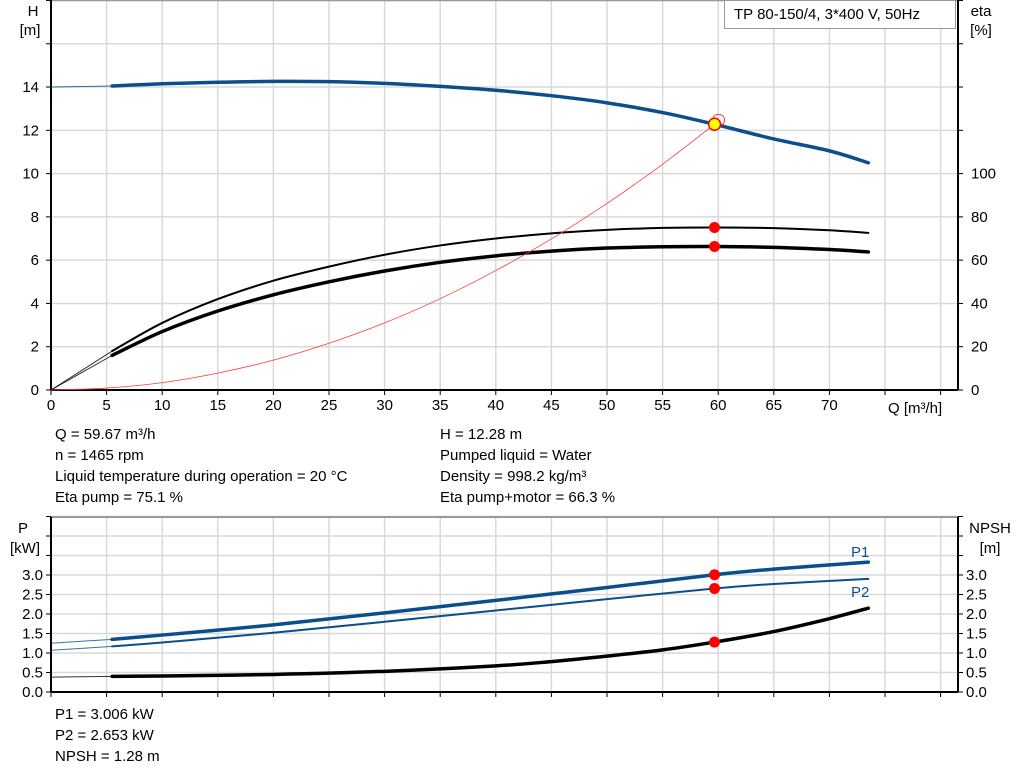 Image resolution: width=1024 pixels, height=781 pixels. I want to click on h-tick-label: 0, so click(35, 390).